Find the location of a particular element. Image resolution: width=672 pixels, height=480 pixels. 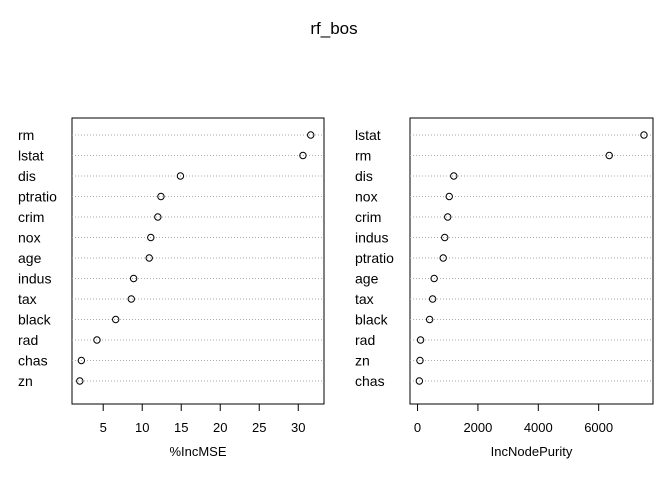

x-tick-label: 30 is located at coordinates (298, 427).